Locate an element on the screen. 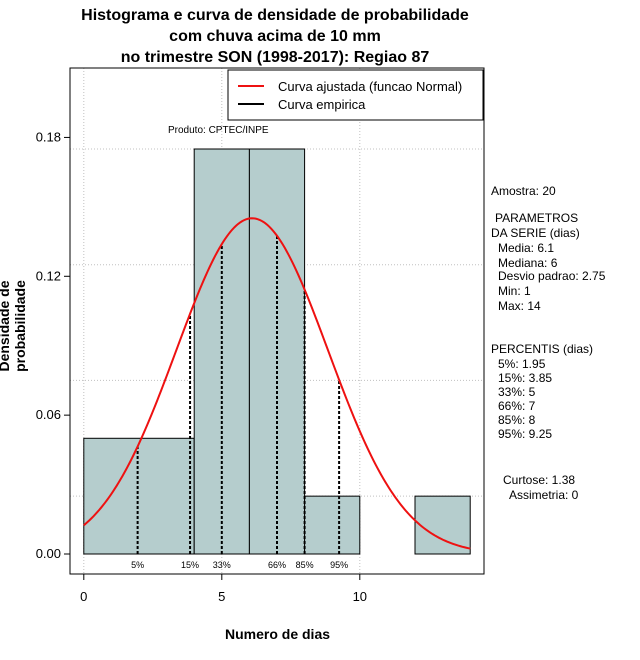  params-title-2: DA SERIE (dias) is located at coordinates (535, 233).